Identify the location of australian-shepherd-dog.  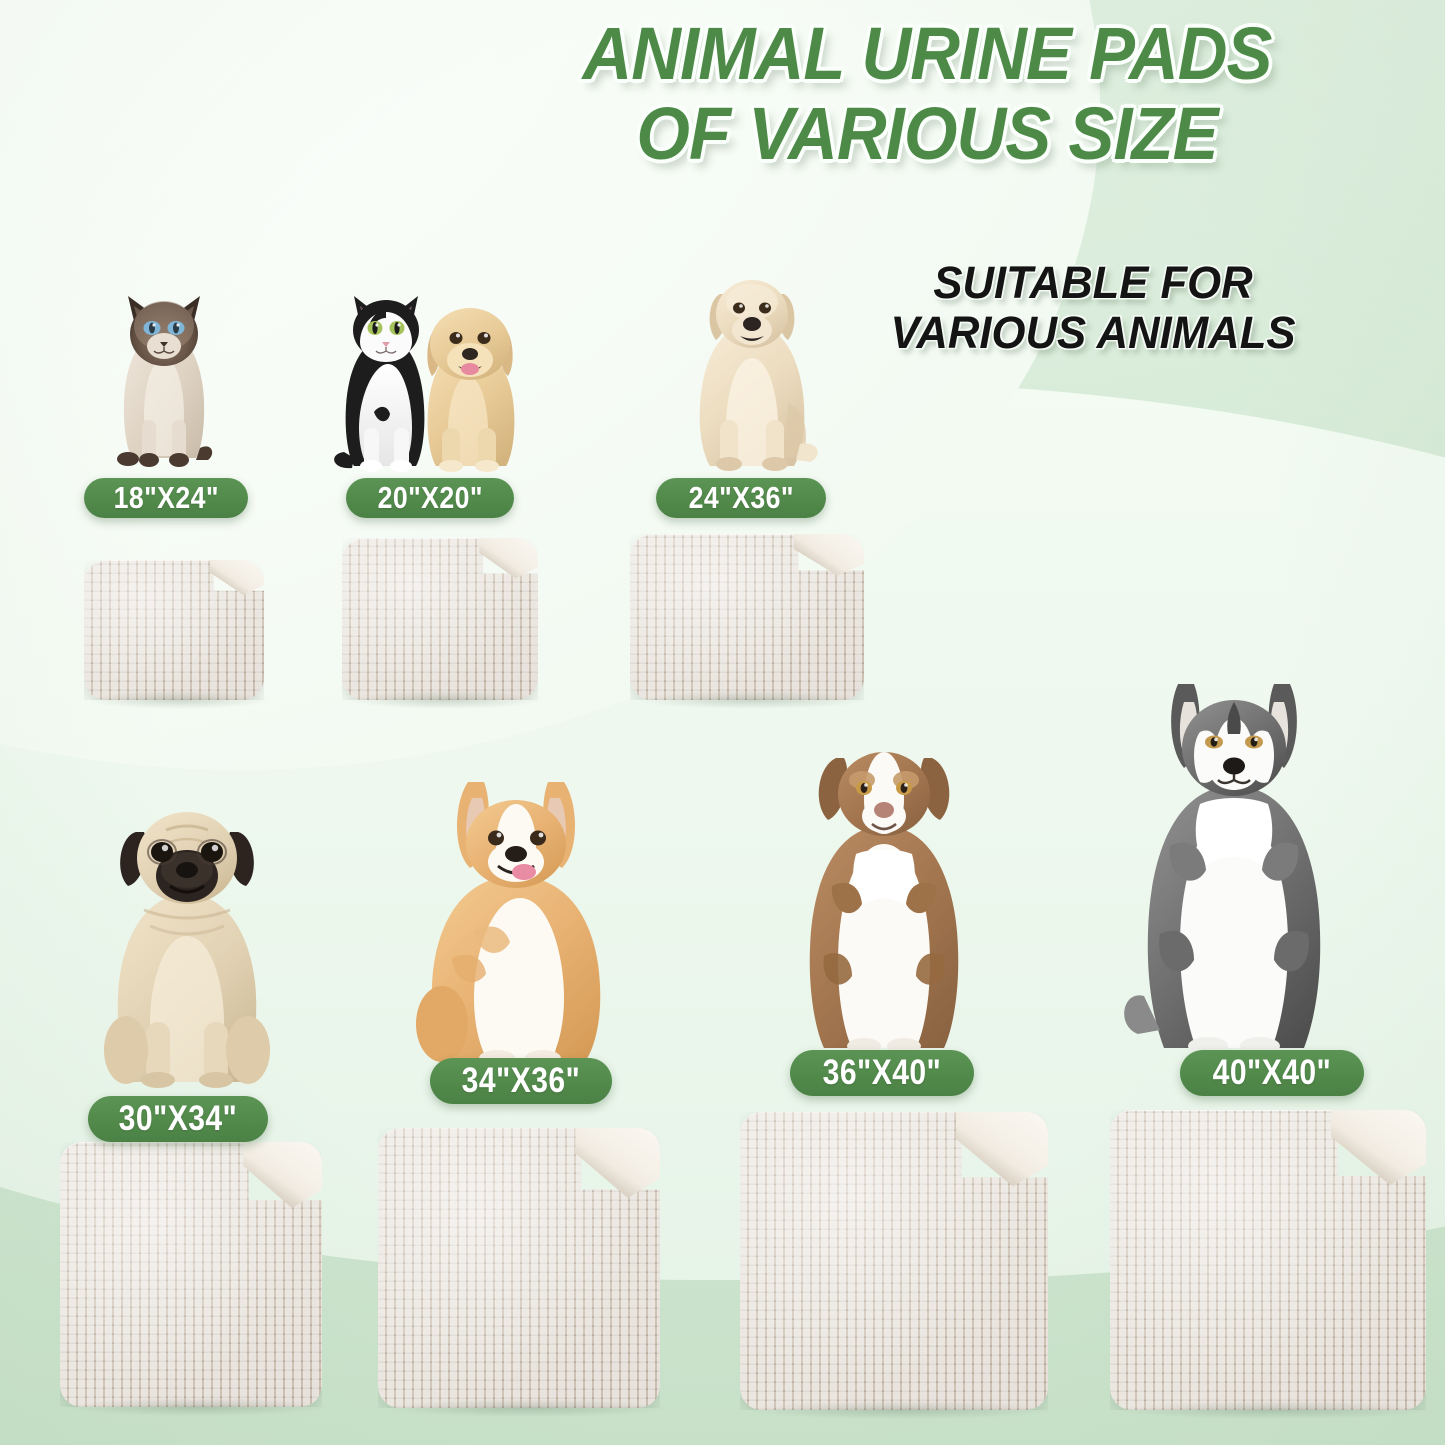
(884, 895).